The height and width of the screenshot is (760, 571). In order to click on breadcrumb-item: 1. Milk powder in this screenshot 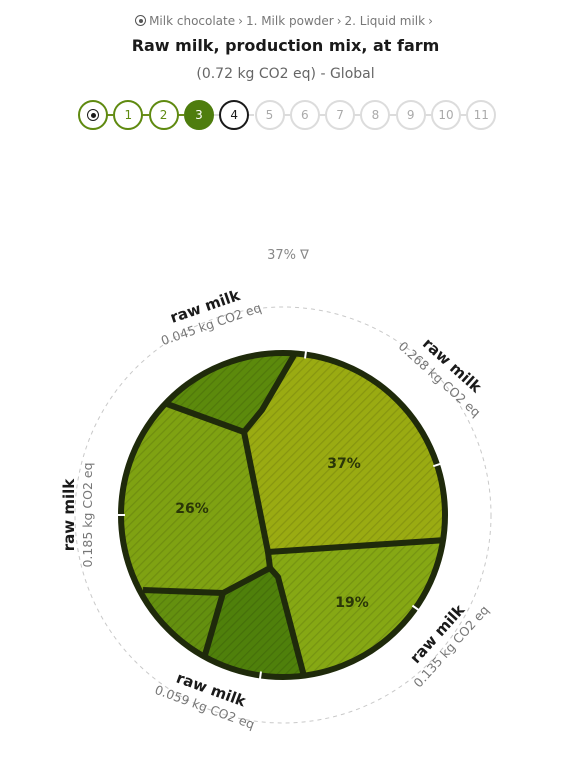, I will do `click(289, 21)`.